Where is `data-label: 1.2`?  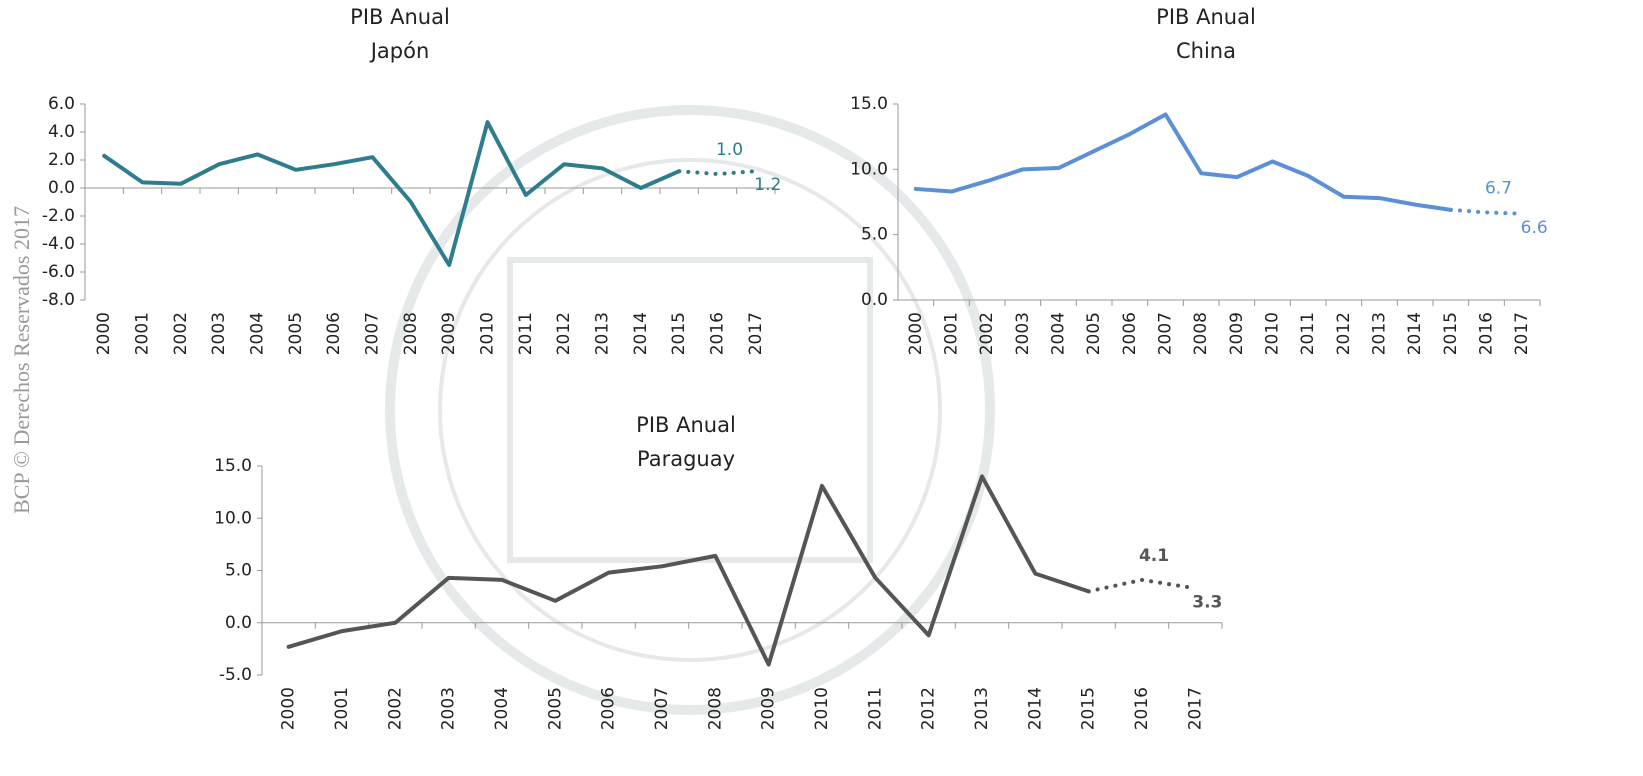
data-label: 1.2 is located at coordinates (767, 185).